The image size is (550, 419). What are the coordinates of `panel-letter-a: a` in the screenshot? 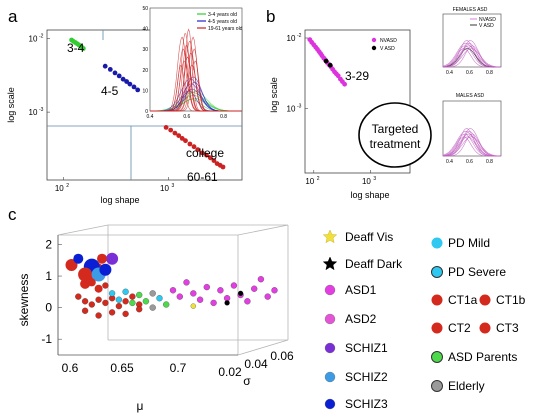 It's located at (13, 16).